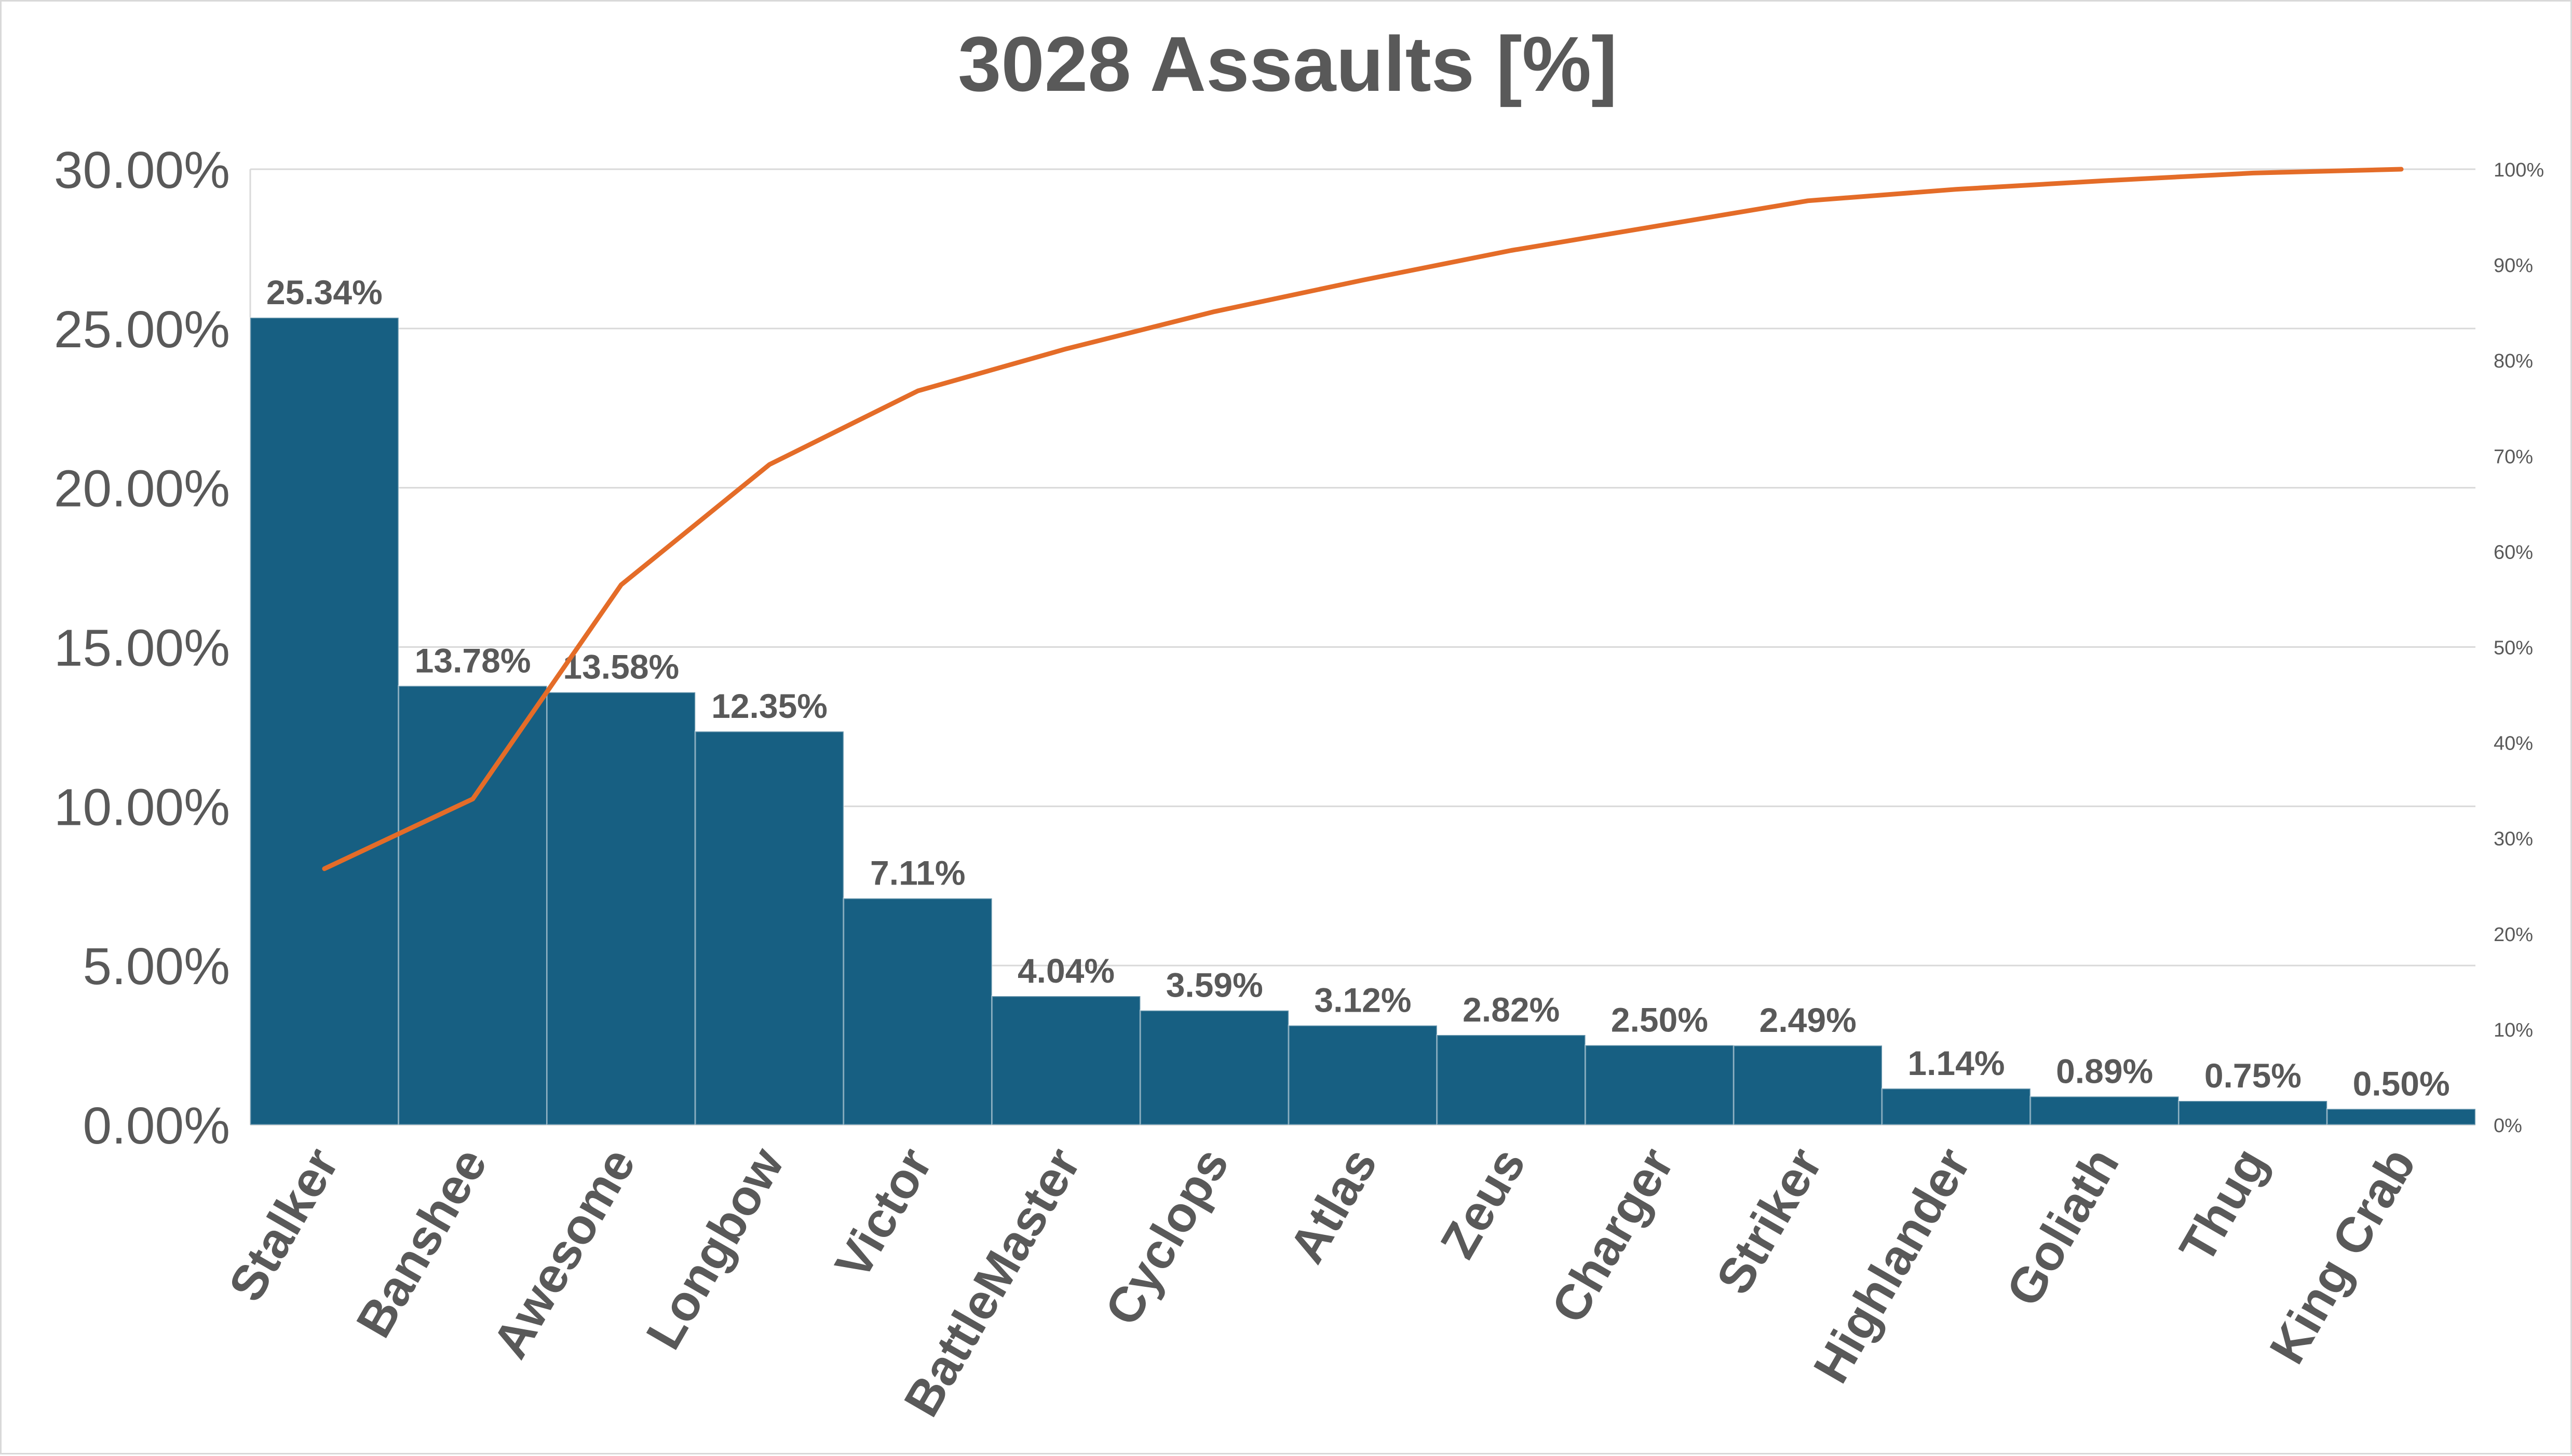 The height and width of the screenshot is (1456, 2572). I want to click on data-label: 13.58%, so click(621, 667).